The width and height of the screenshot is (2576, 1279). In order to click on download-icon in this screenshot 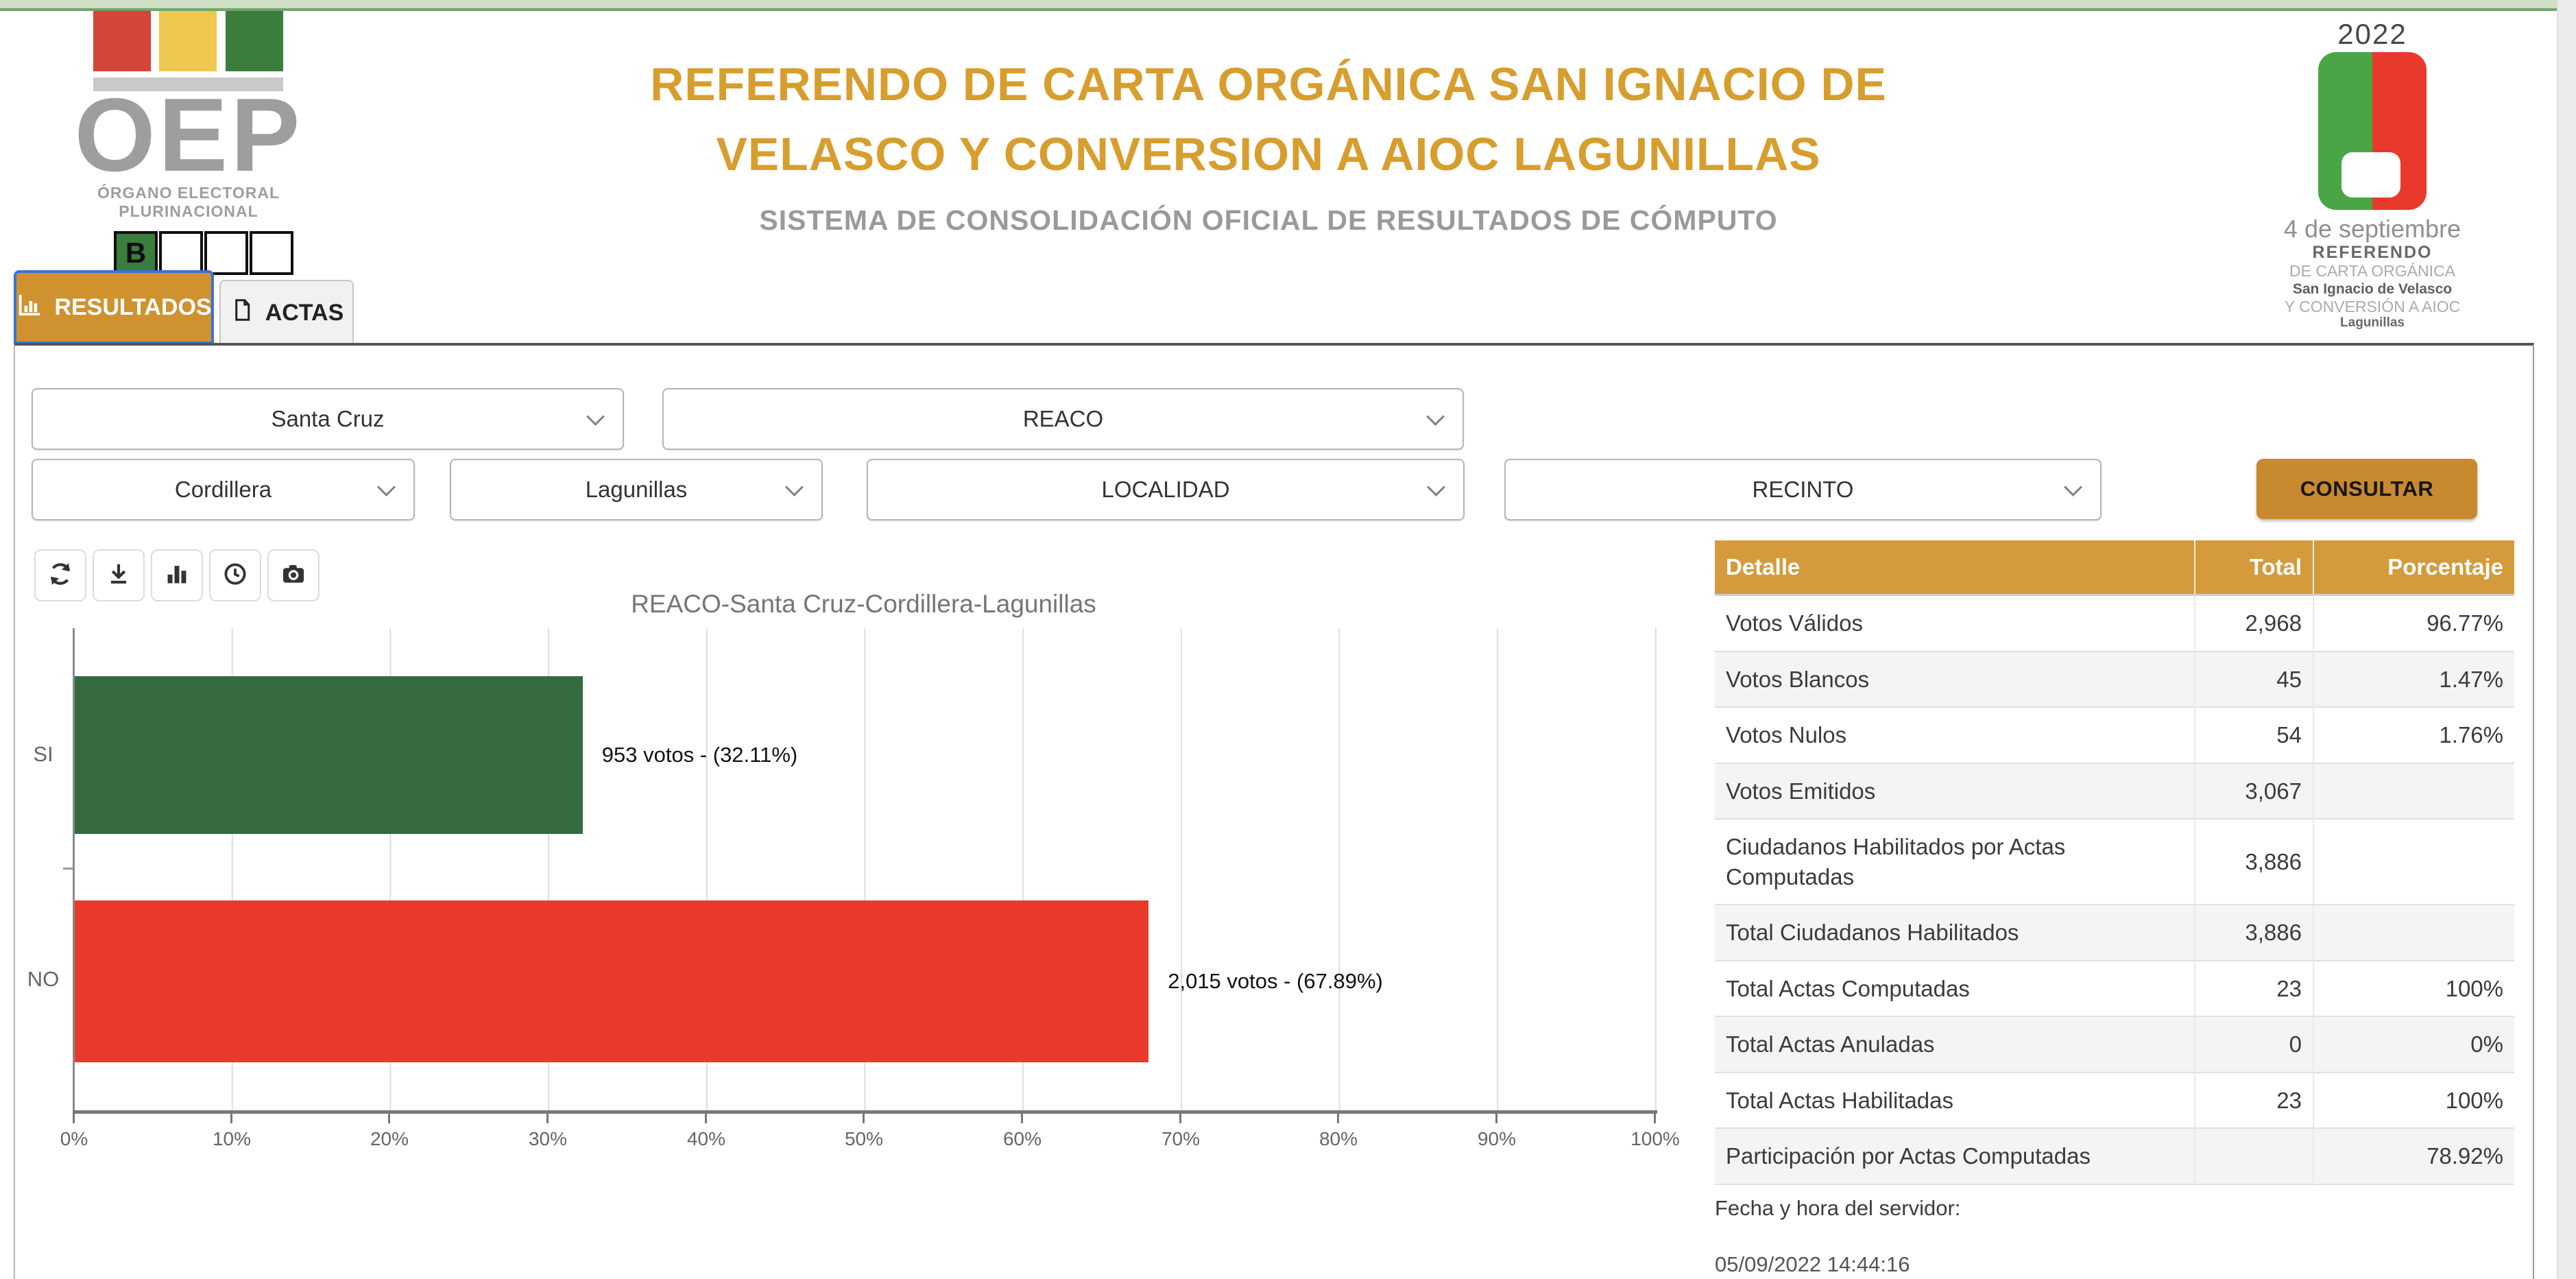, I will do `click(119, 575)`.